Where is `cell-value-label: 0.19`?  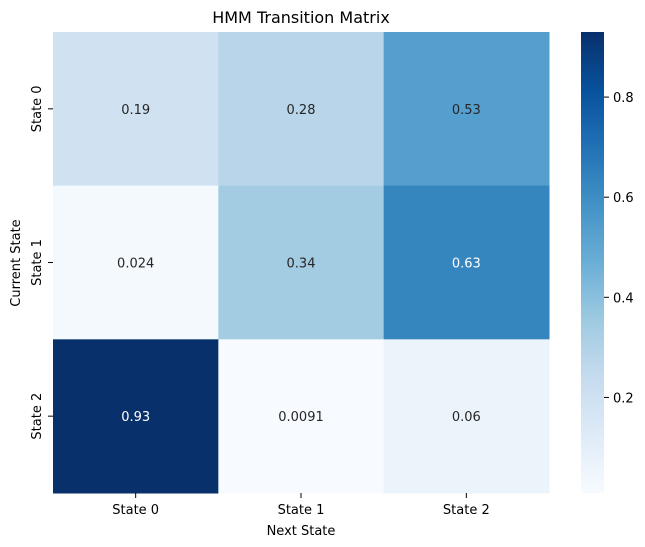
cell-value-label: 0.19 is located at coordinates (135, 110).